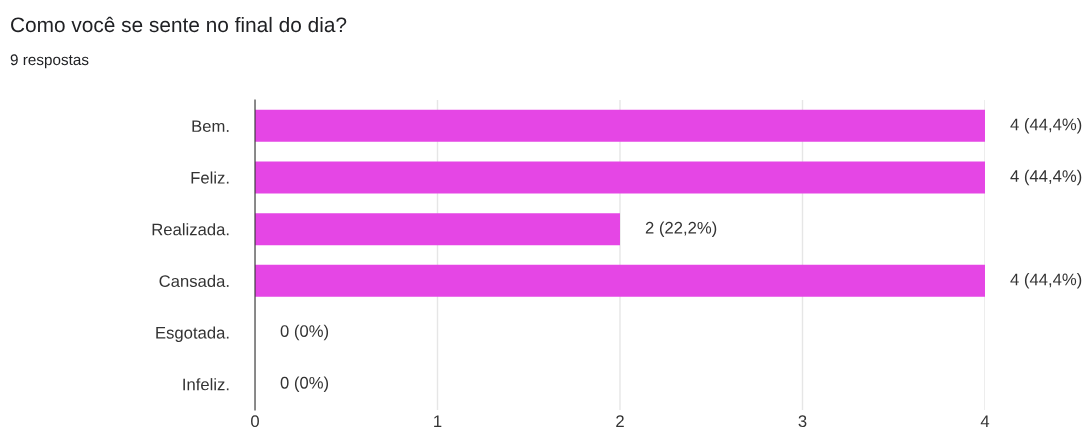 This screenshot has width=1085, height=440. What do you see at coordinates (681, 229) in the screenshot?
I see `data-label: 2 (22,2%)` at bounding box center [681, 229].